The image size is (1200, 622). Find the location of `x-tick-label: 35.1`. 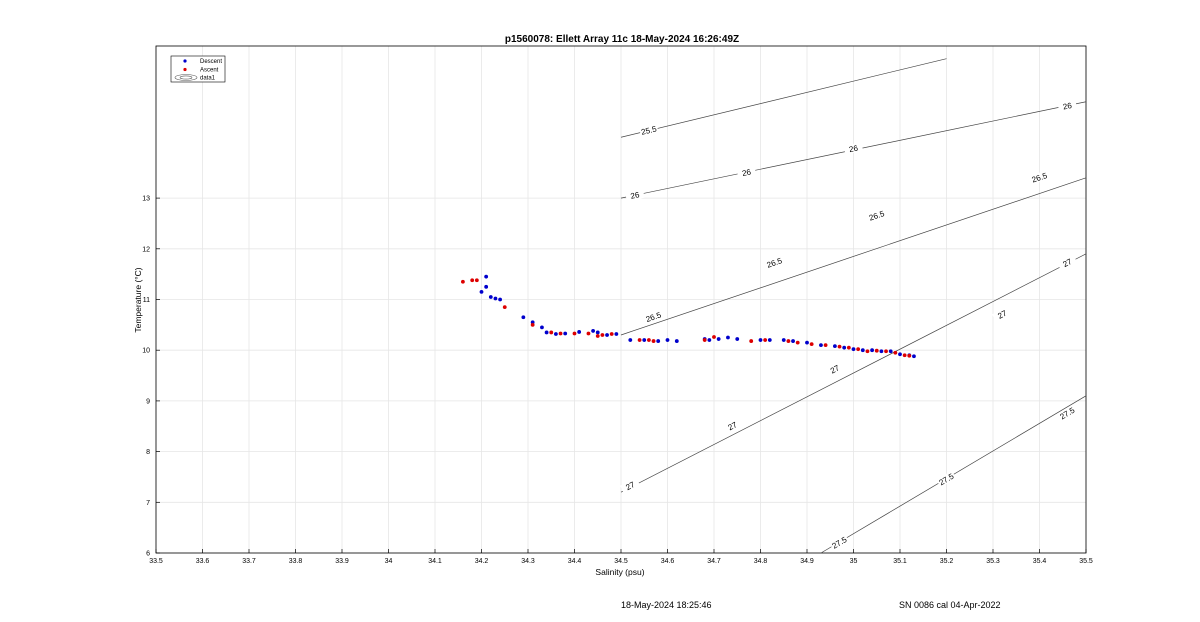

x-tick-label: 35.1 is located at coordinates (900, 561).